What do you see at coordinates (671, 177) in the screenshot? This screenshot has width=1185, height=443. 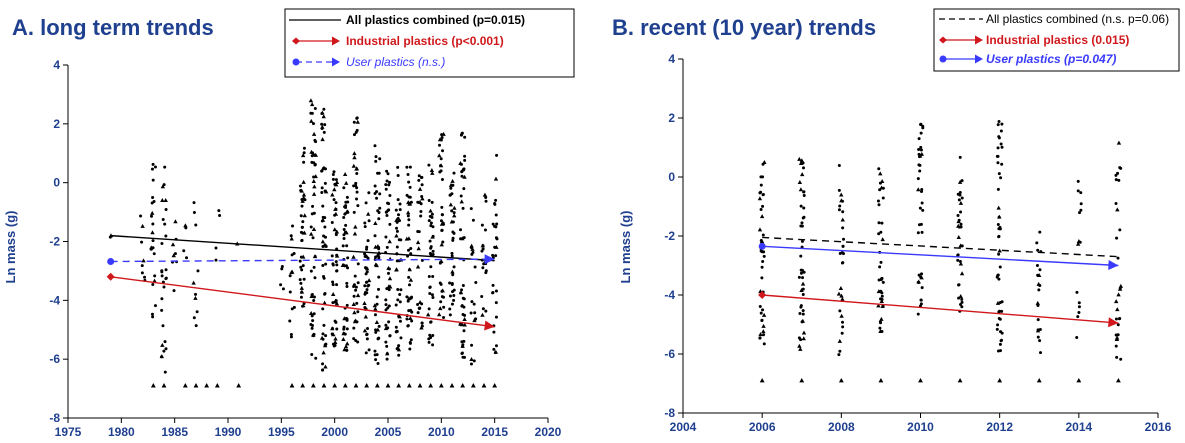 I see `y-tick-label-b: 0` at bounding box center [671, 177].